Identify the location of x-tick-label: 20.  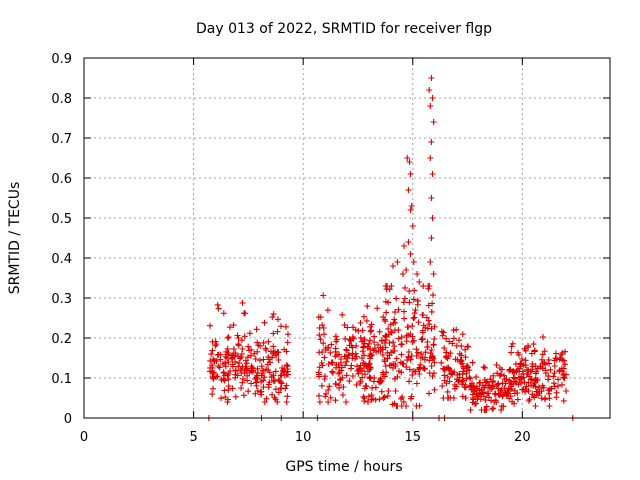
(522, 437).